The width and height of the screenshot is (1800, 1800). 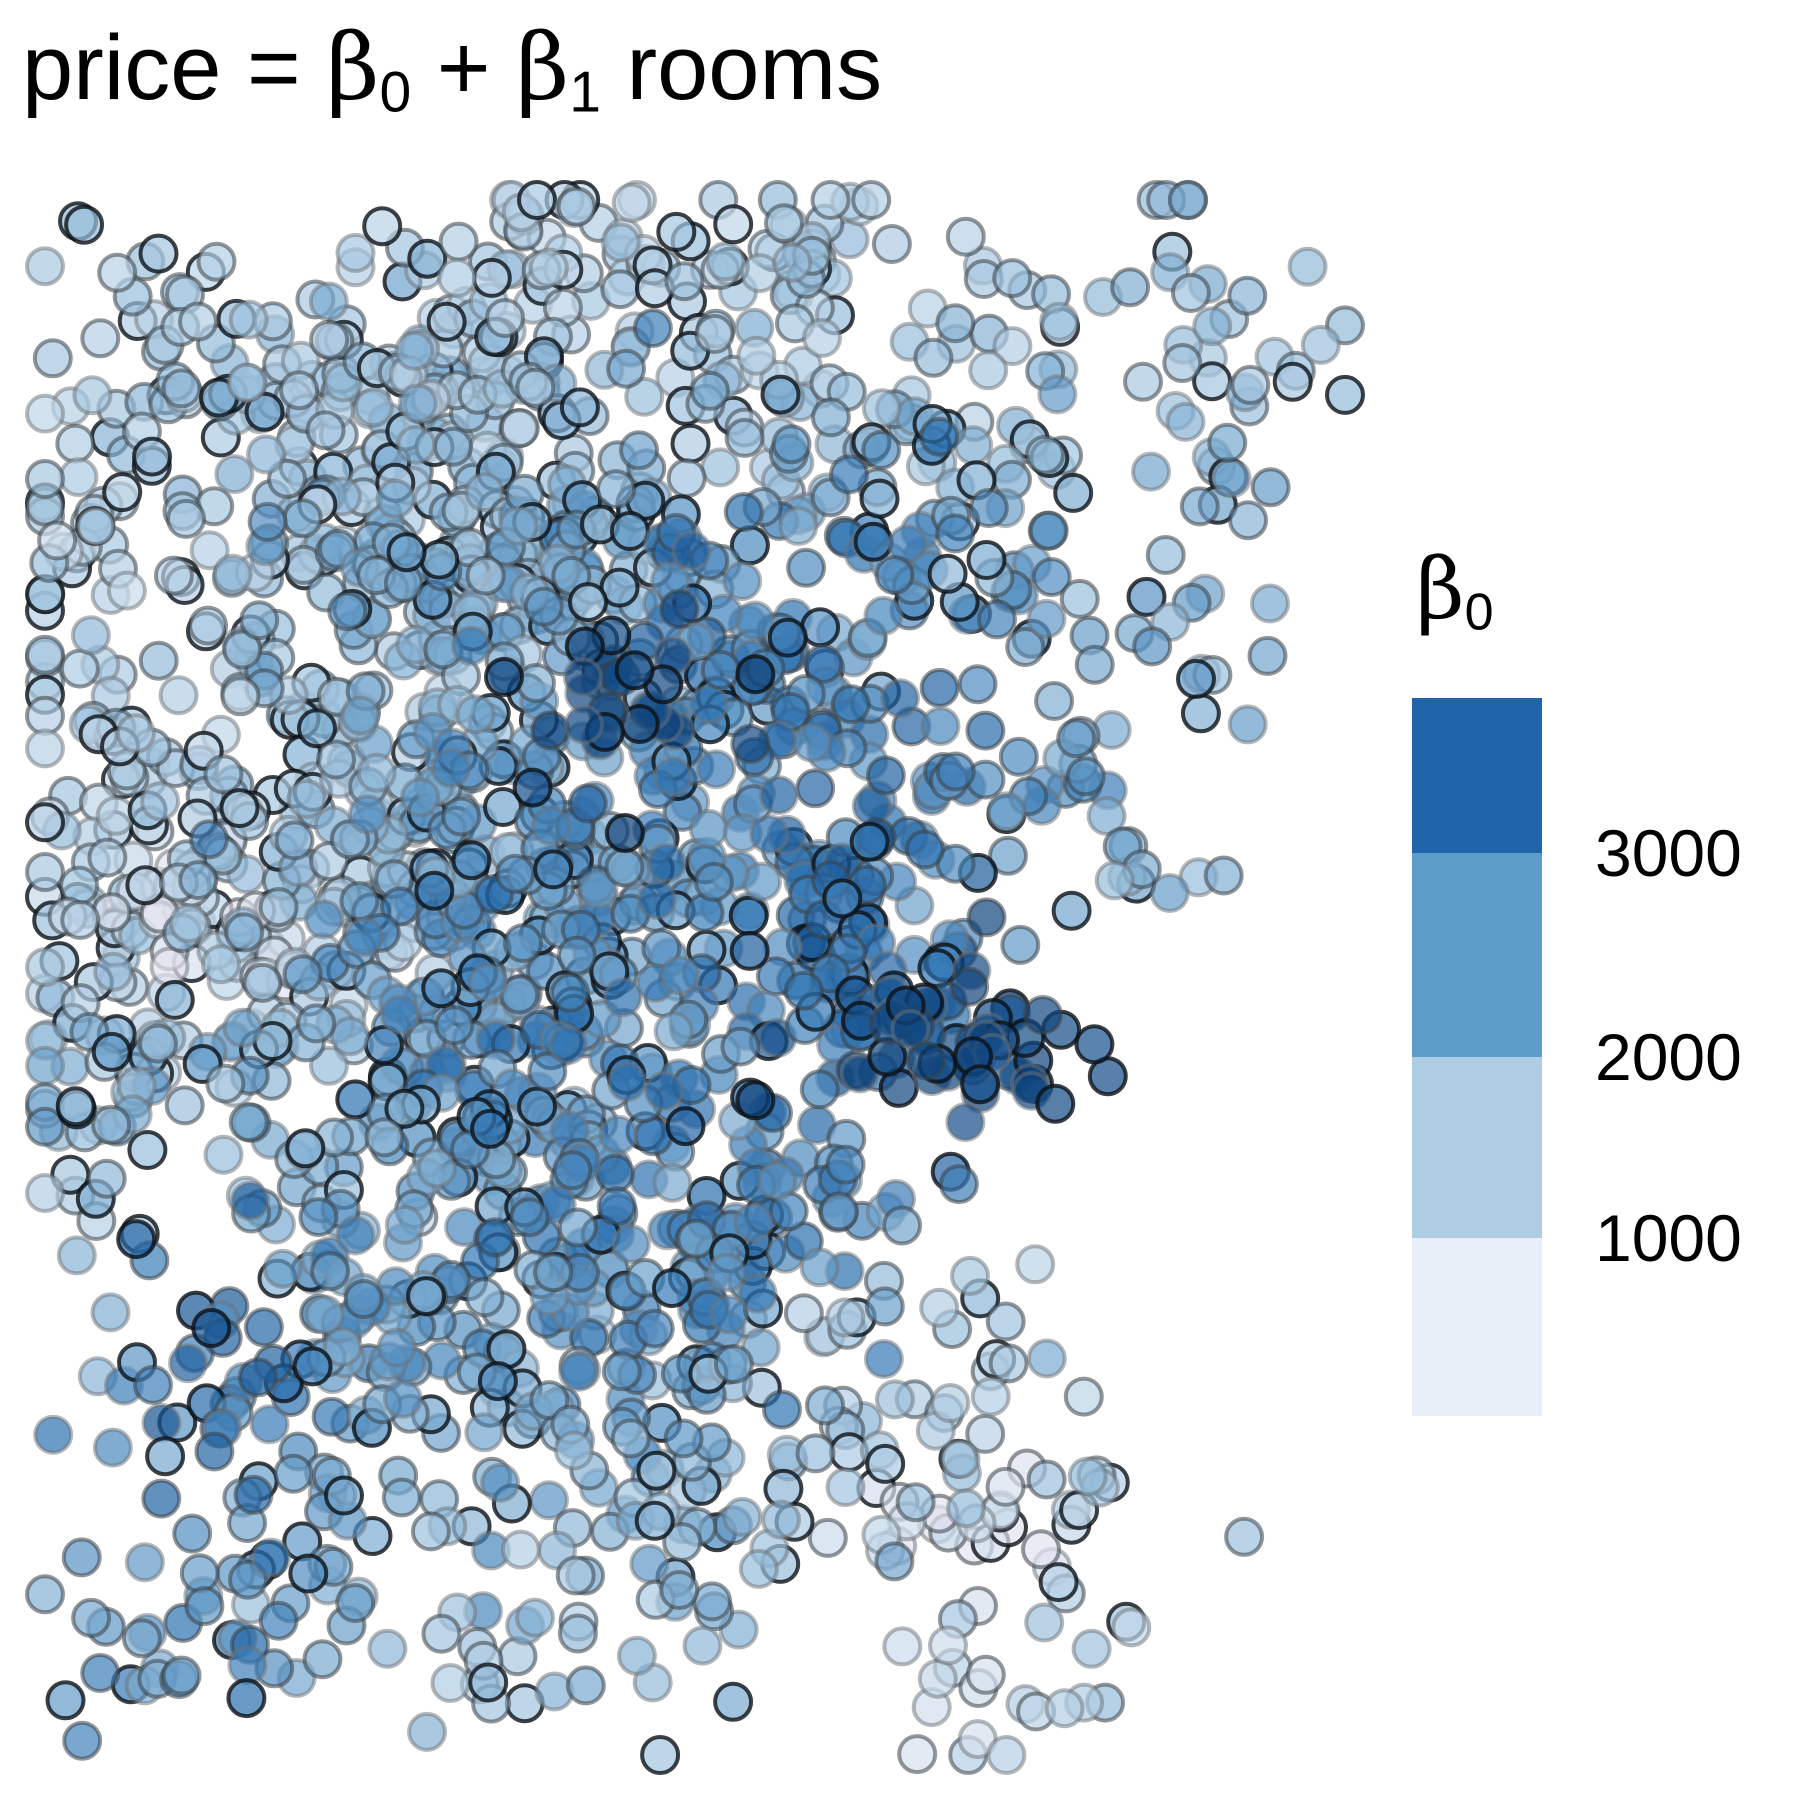 What do you see at coordinates (1668, 853) in the screenshot?
I see `legend-tick-label: 3000` at bounding box center [1668, 853].